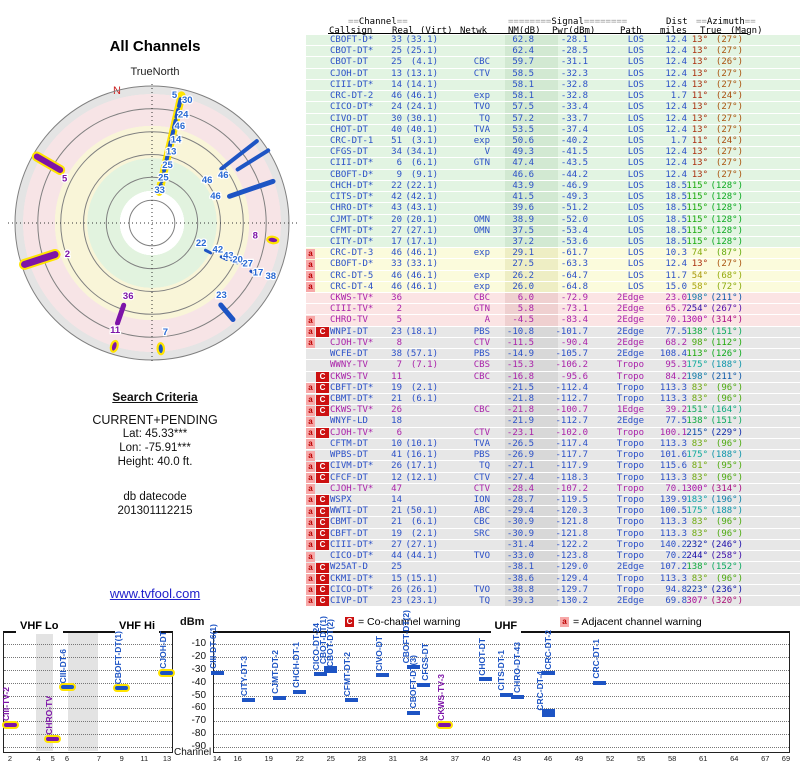 This screenshot has height=768, width=800. I want to click on co-channel-legend-icon: C, so click(349, 622).